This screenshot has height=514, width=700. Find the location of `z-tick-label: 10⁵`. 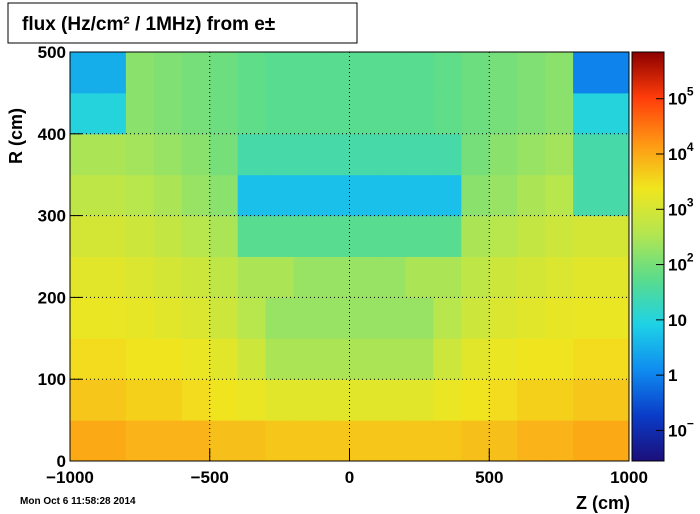

z-tick-label: 10⁵ is located at coordinates (681, 97).